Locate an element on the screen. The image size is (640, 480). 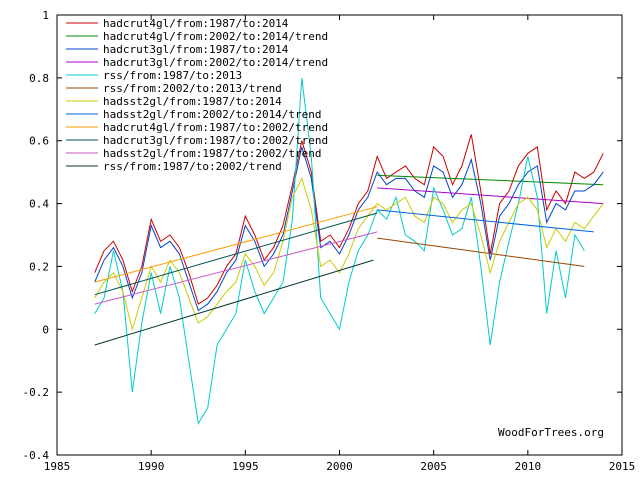
legend-label: hadcrut3gl/from:1987/to:2014 is located at coordinates (196, 49).